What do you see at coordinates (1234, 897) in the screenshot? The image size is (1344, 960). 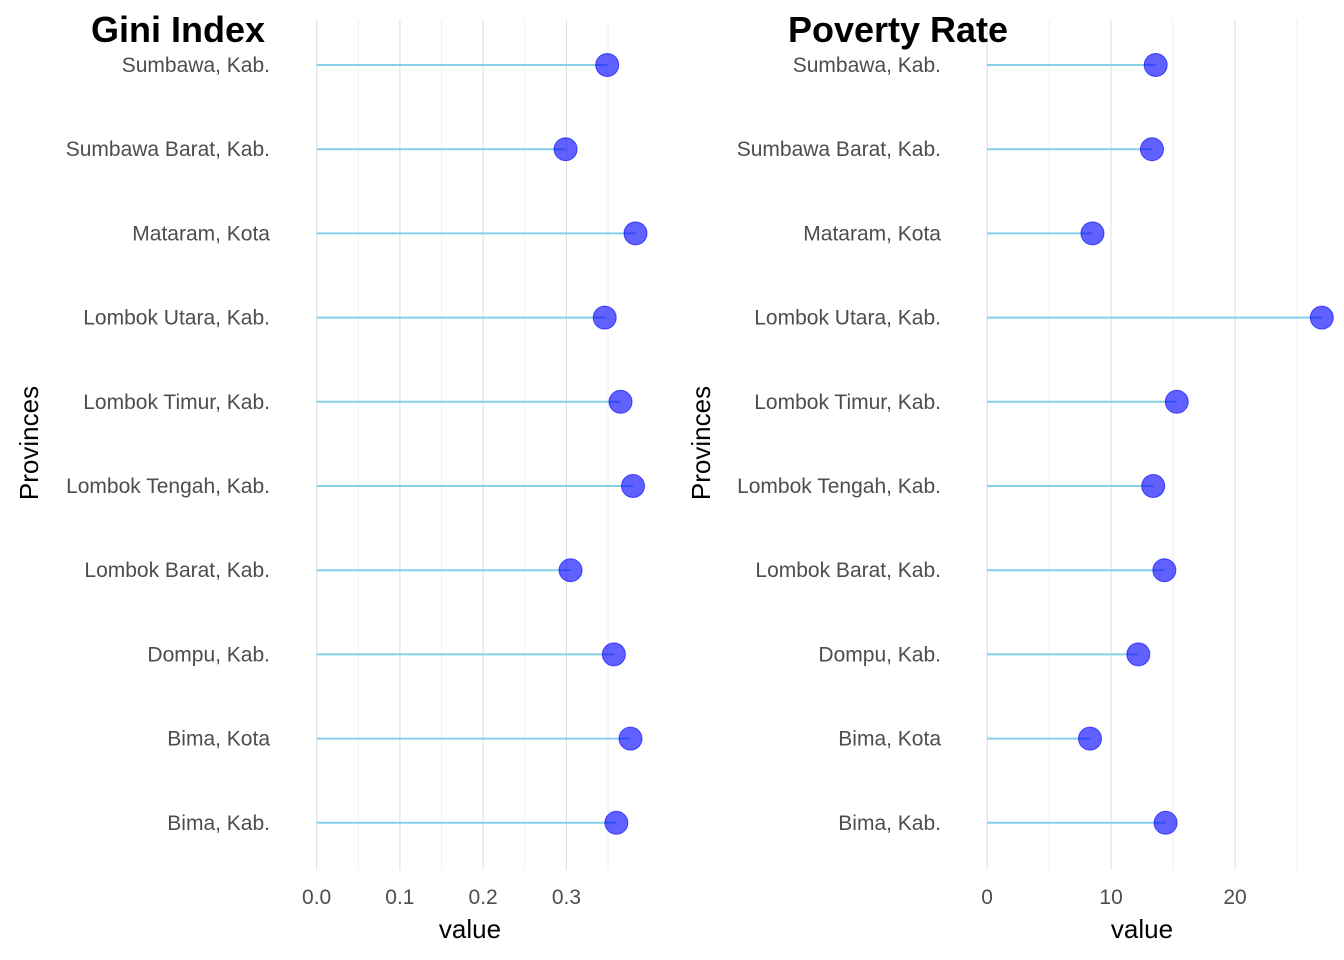 I see `x-tick-label: 20` at bounding box center [1234, 897].